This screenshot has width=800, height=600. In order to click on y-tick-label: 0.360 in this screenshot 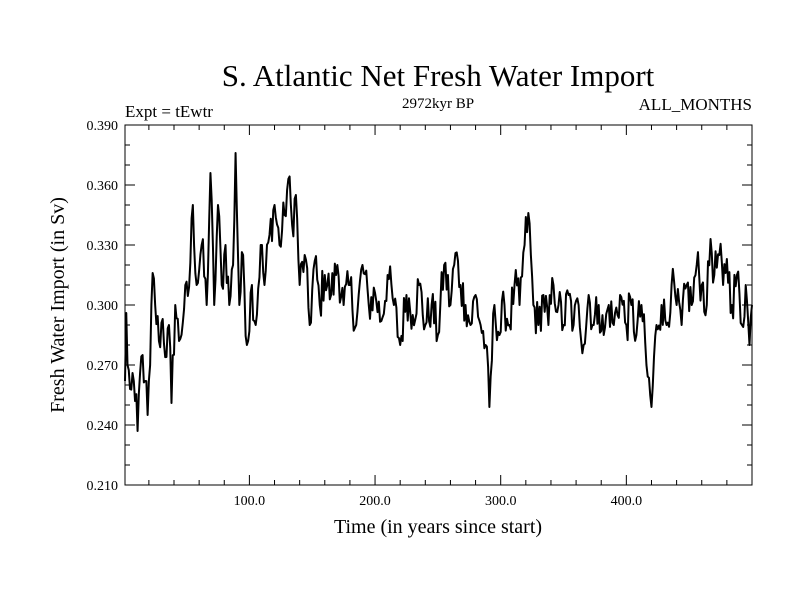, I will do `click(103, 186)`.